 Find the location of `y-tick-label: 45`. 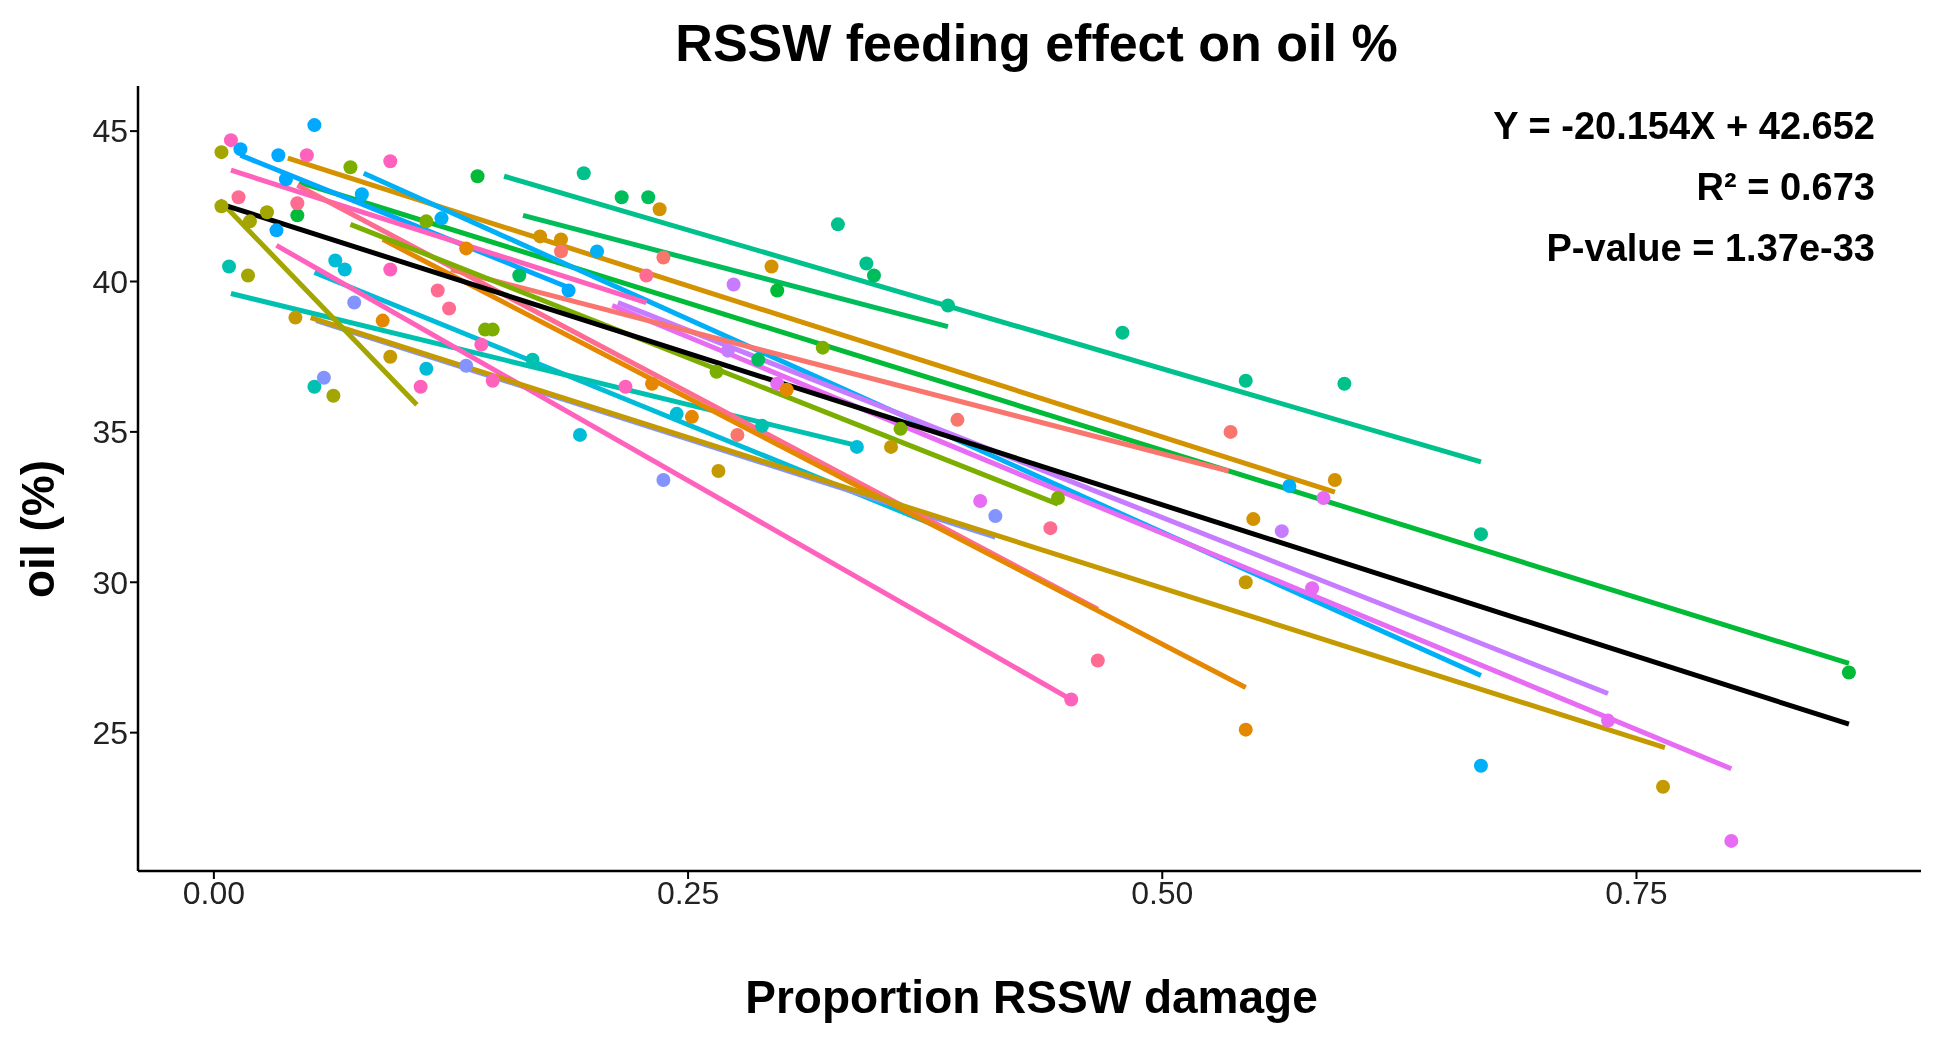

y-tick-label: 45 is located at coordinates (110, 131).